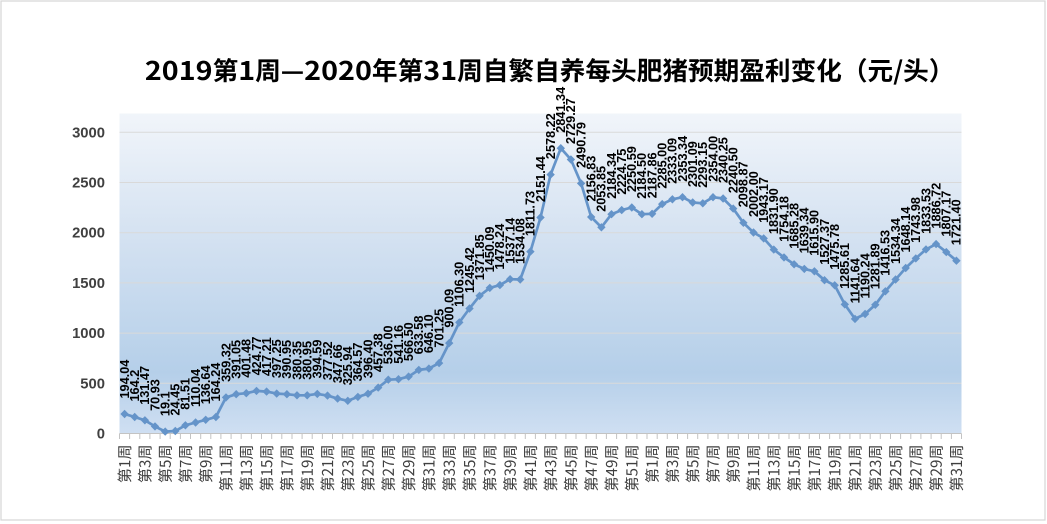 Image resolution: width=1047 pixels, height=524 pixels. What do you see at coordinates (825, 242) in the screenshot?
I see `svg-text: 1527.37` at bounding box center [825, 242].